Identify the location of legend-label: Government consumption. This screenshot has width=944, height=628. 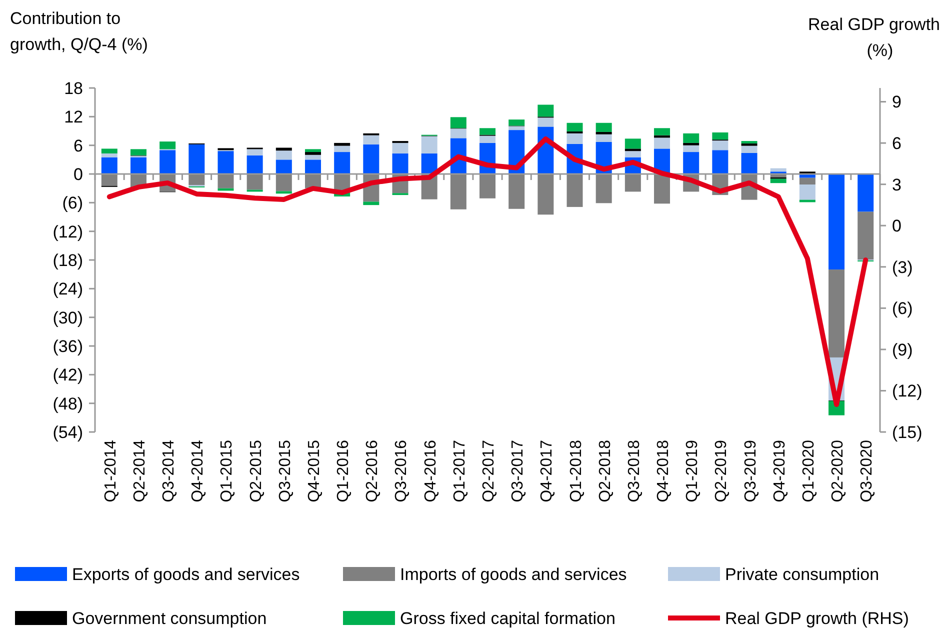
(169, 618).